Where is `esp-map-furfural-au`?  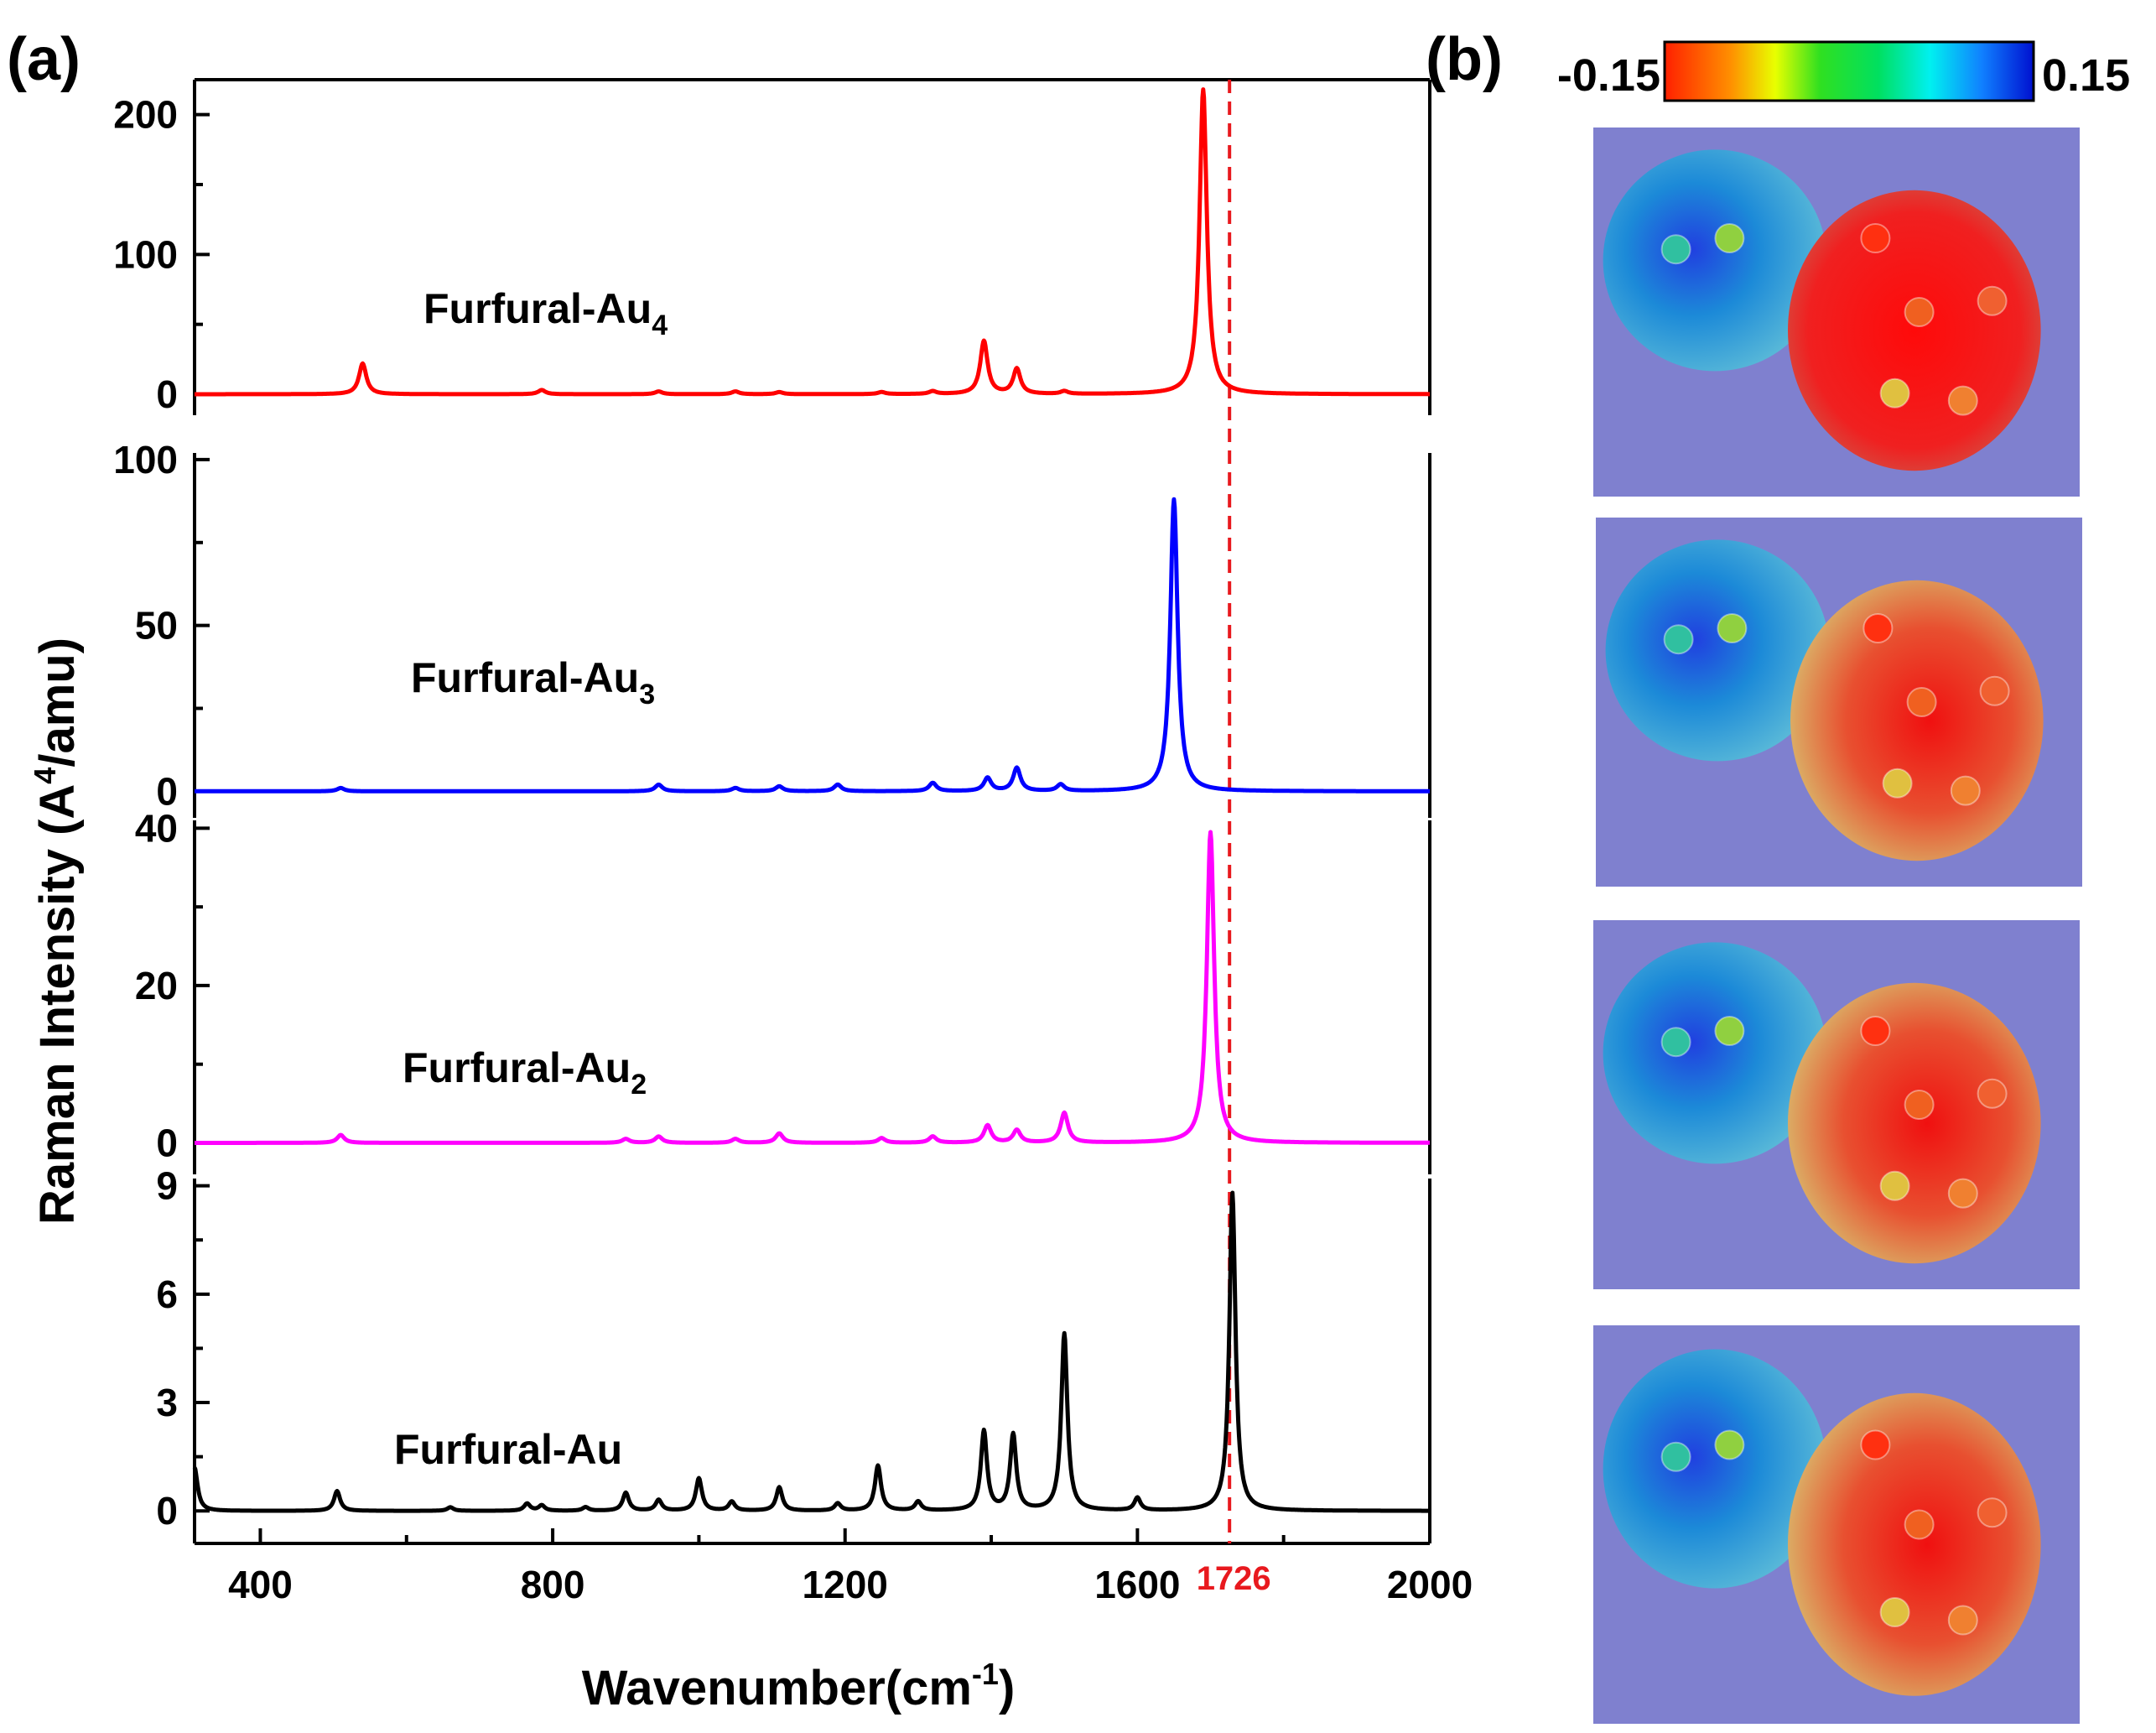
esp-map-furfural-au is located at coordinates (1837, 1525).